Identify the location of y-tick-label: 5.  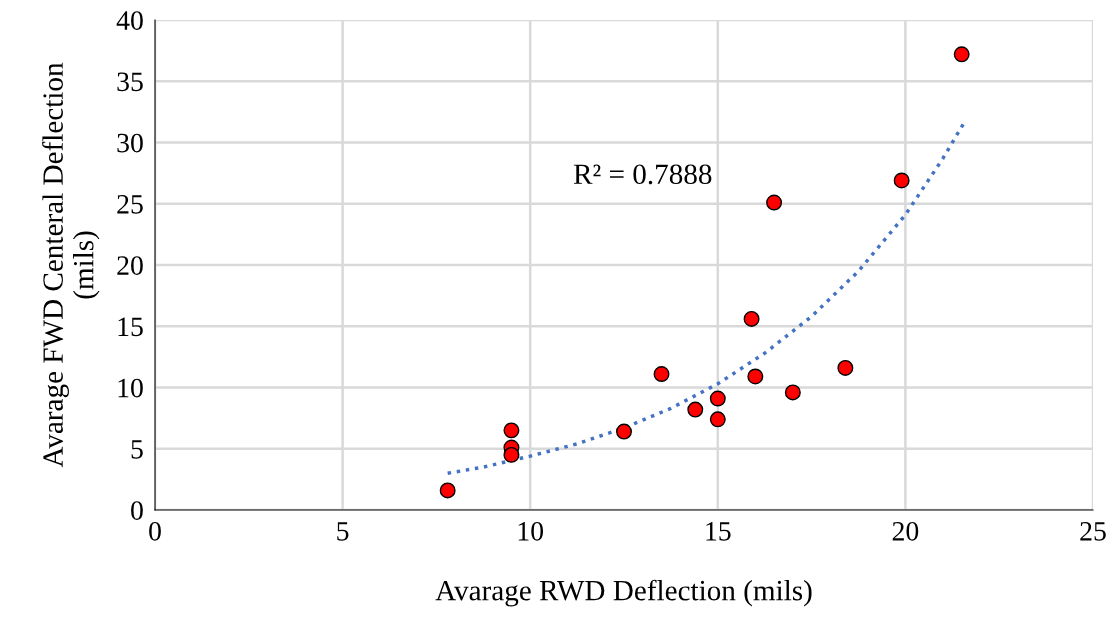
(137, 449).